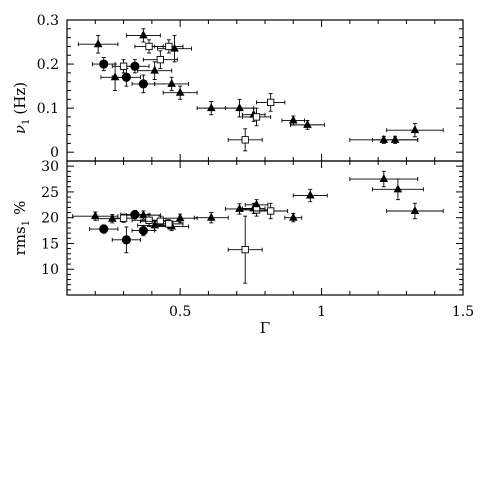 Image resolution: width=491 pixels, height=491 pixels. What do you see at coordinates (26, 122) in the screenshot?
I see `top-ylabel-sub: 1` at bounding box center [26, 122].